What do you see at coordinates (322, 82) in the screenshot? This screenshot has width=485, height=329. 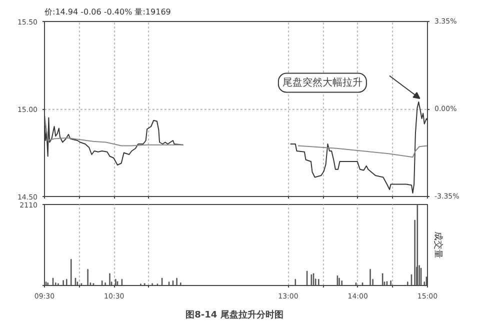 I see `annotation: 尾盘突然大幅拉升` at bounding box center [322, 82].